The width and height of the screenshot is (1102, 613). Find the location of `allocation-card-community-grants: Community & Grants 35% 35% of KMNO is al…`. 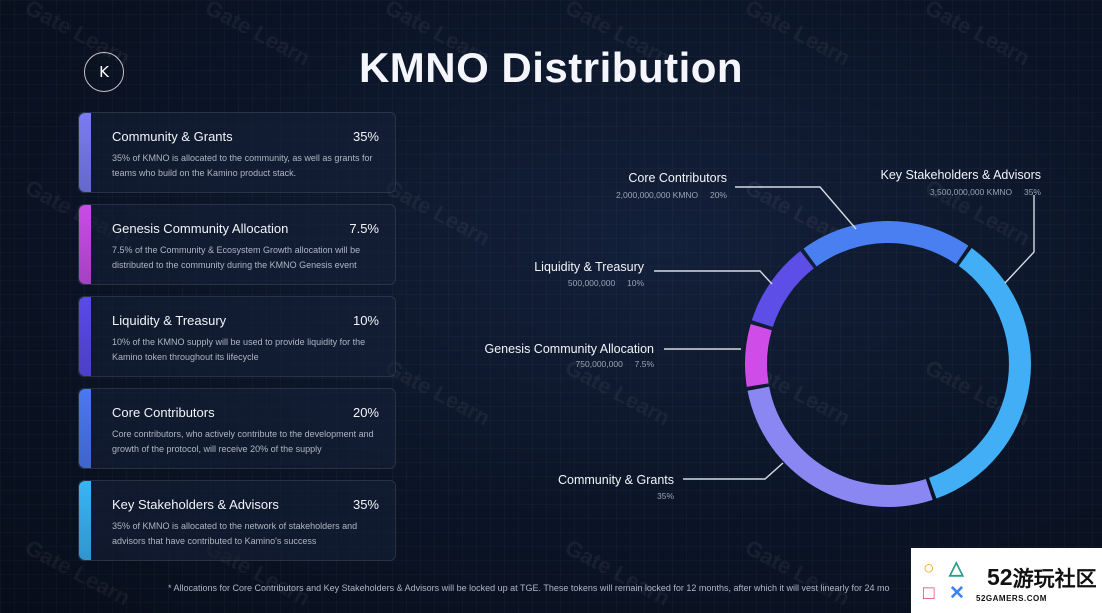

allocation-card-community-grants: Community & Grants 35% 35% of KMNO is al… is located at coordinates (237, 152).